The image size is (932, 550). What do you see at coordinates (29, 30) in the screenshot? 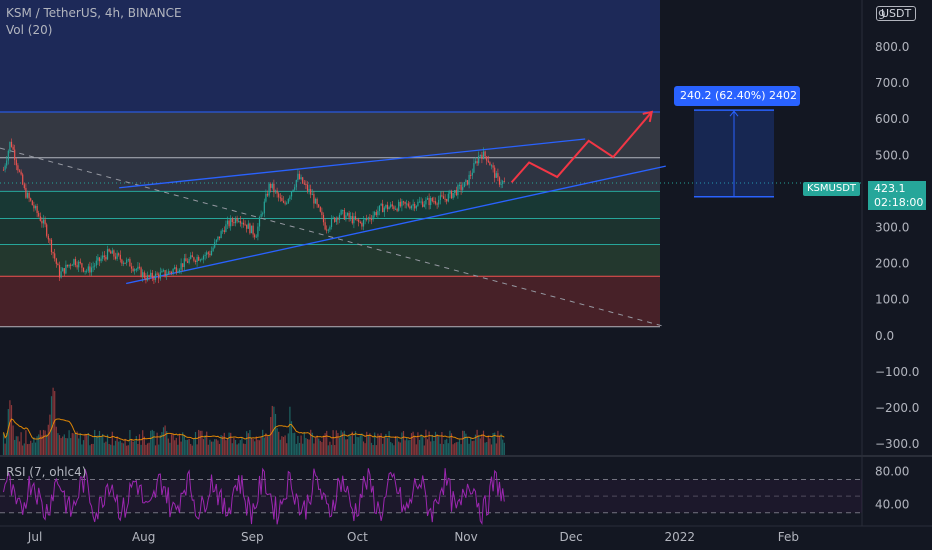
I see `volume-indicator-label: Vol (20)` at bounding box center [29, 30].